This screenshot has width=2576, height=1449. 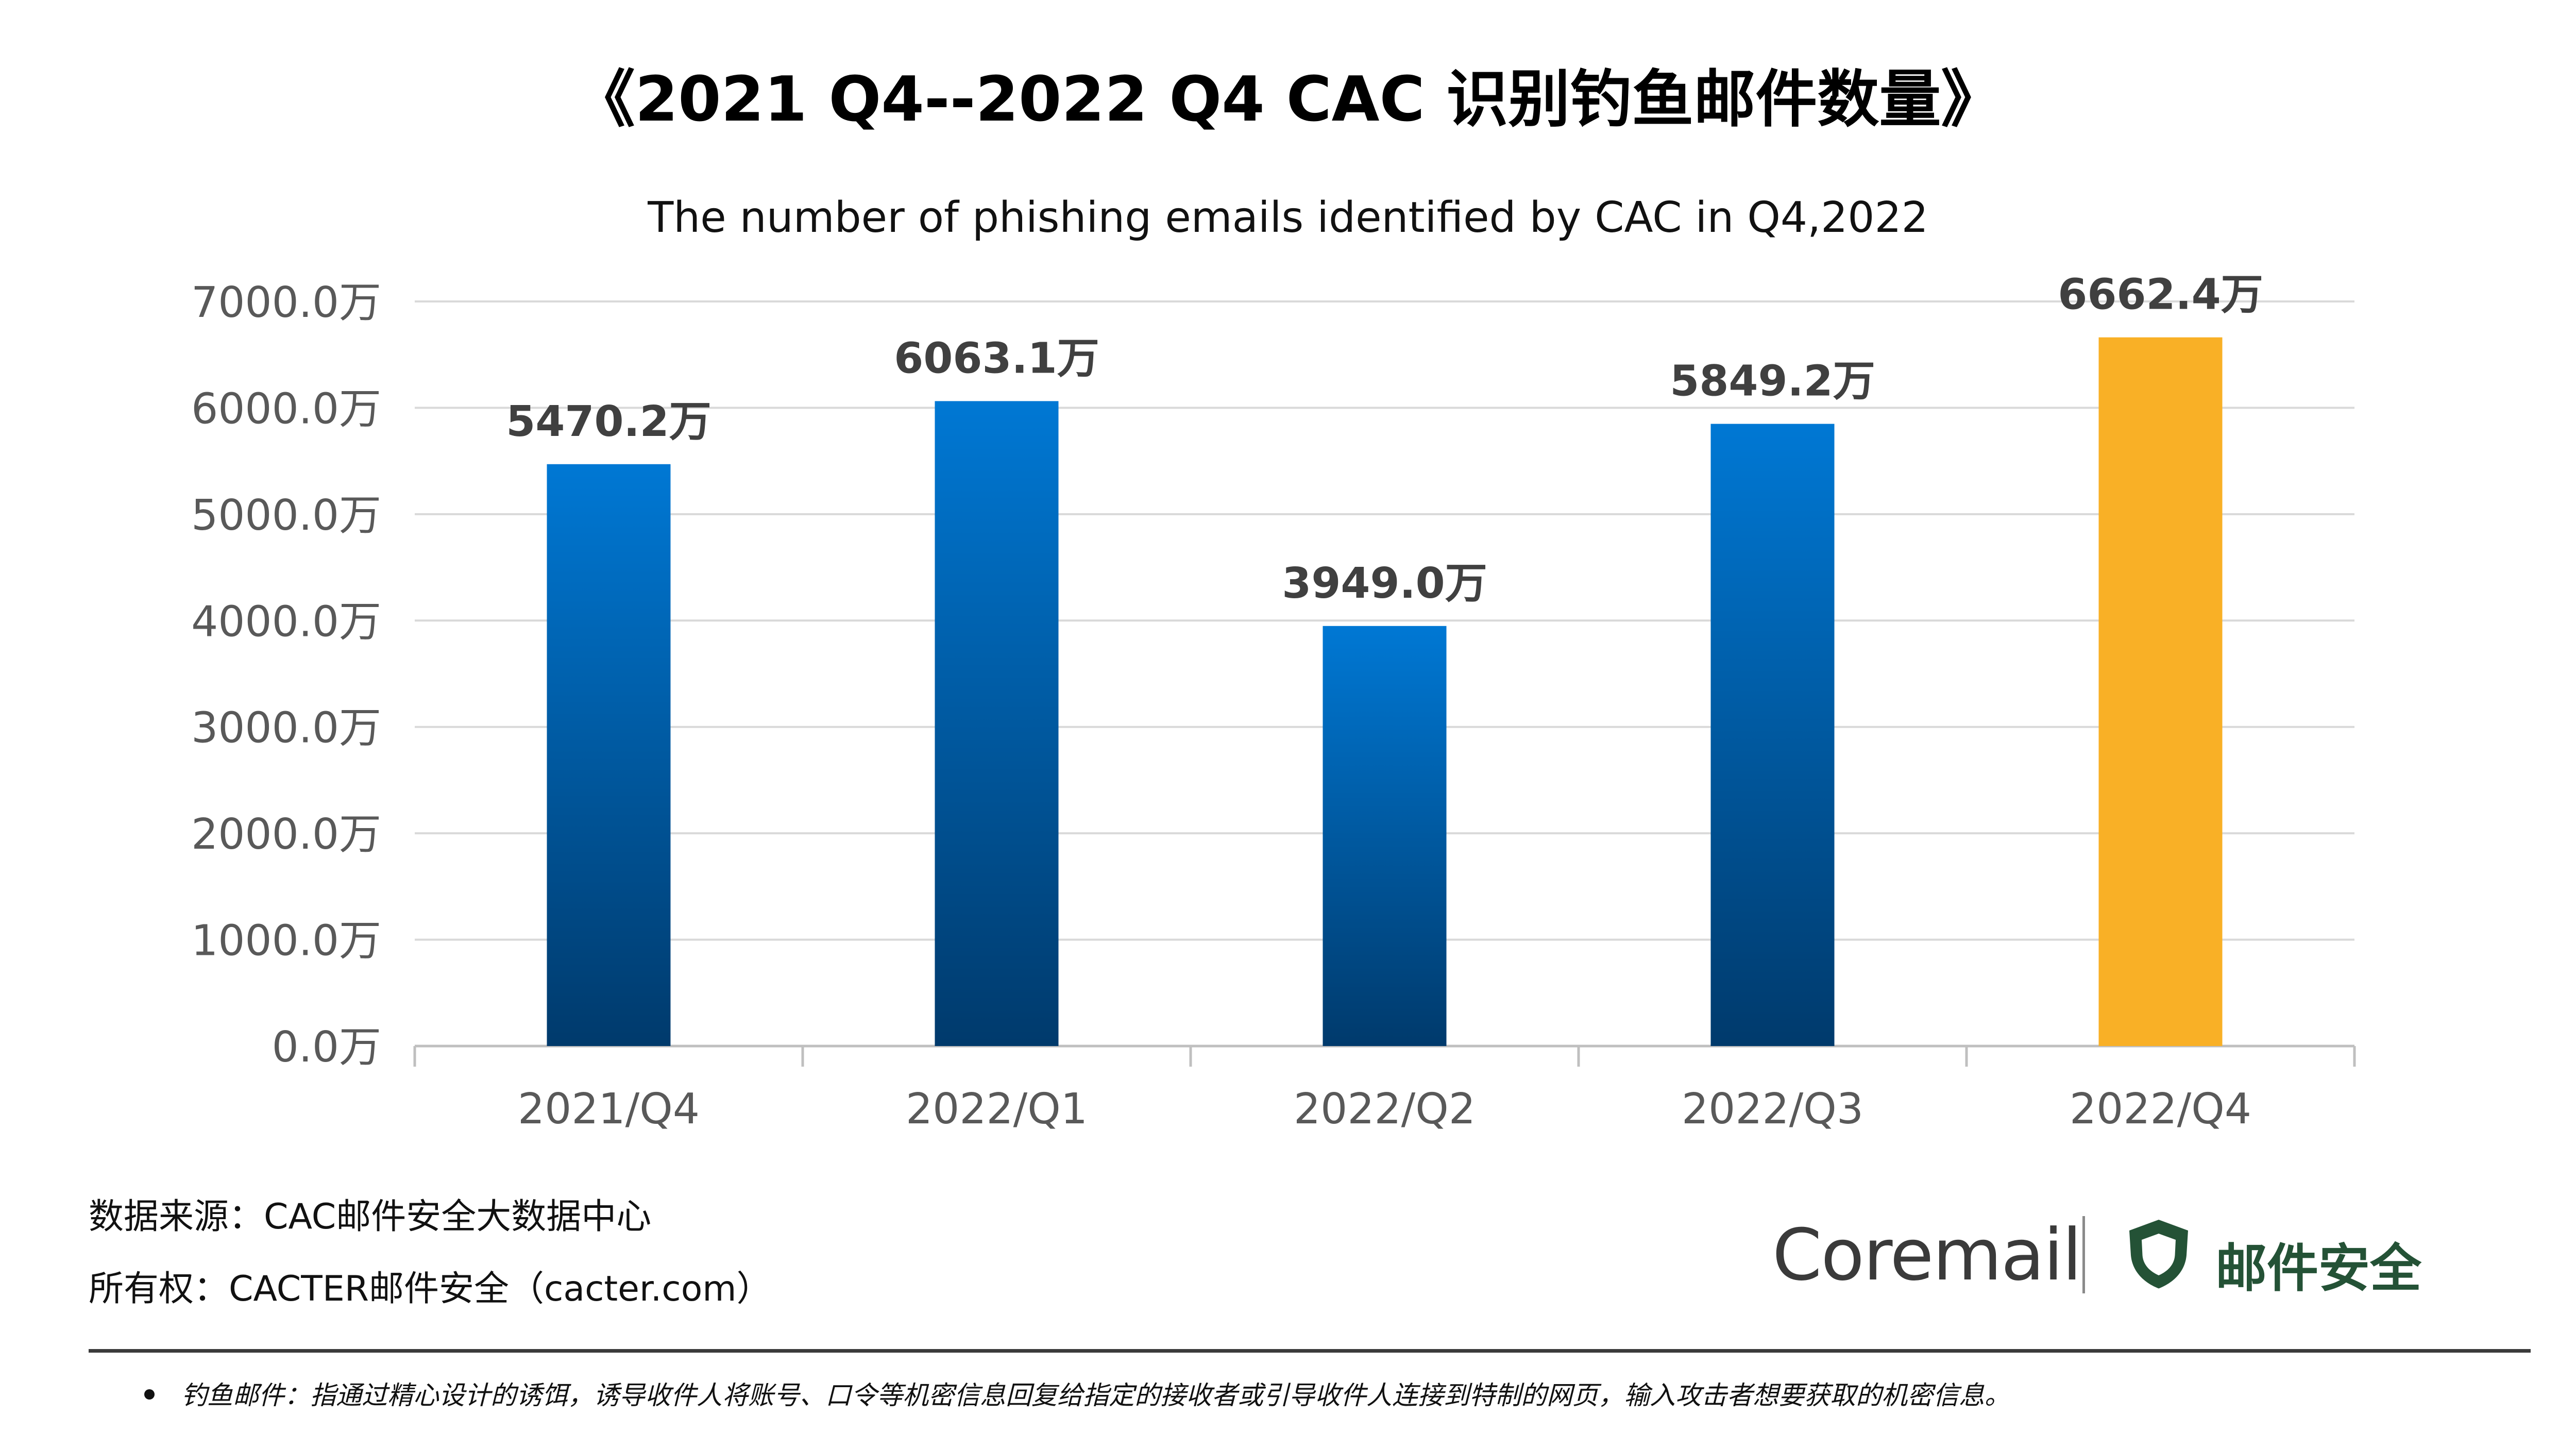 I want to click on bullet-icon, so click(x=149, y=1394).